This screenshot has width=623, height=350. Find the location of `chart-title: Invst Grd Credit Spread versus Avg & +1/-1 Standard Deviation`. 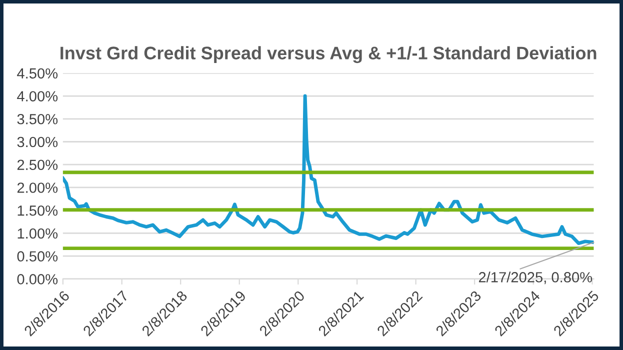

chart-title: Invst Grd Credit Spread versus Avg & +1/-1 Standard Deviation is located at coordinates (328, 55).